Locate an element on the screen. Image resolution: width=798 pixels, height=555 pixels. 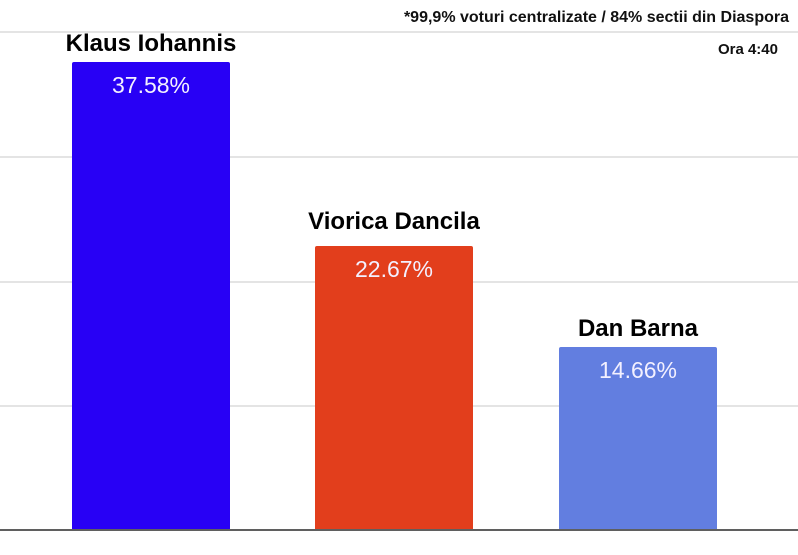
bar-value-iohannis: 37.58% is located at coordinates (150, 85).